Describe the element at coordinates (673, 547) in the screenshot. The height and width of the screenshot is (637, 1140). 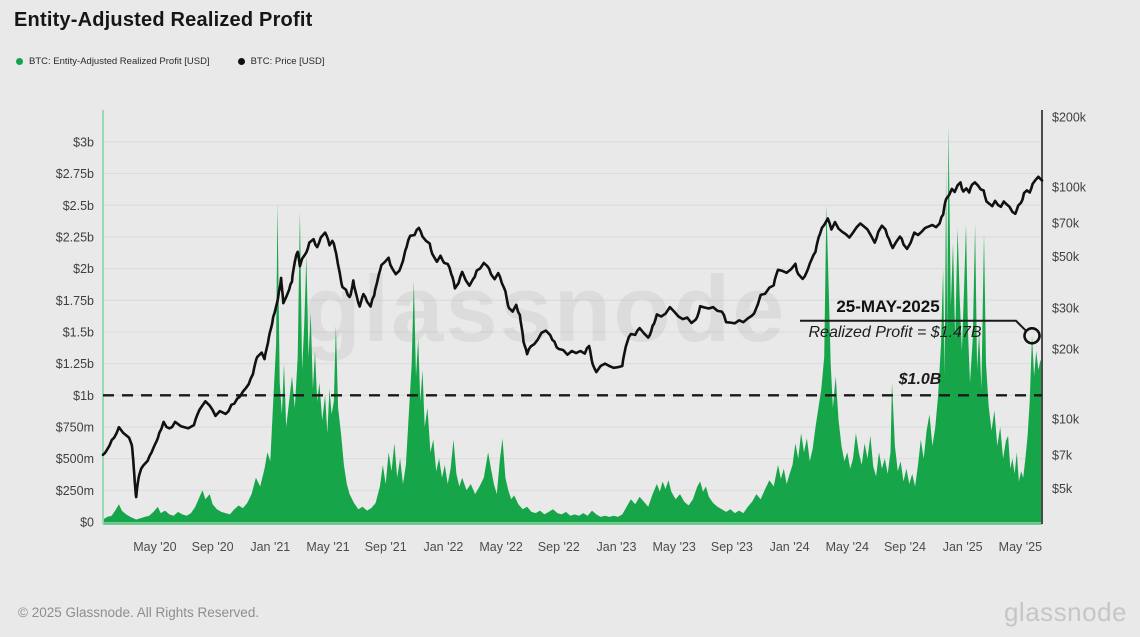
I see `x-axis-tick-label: May '23` at that location.